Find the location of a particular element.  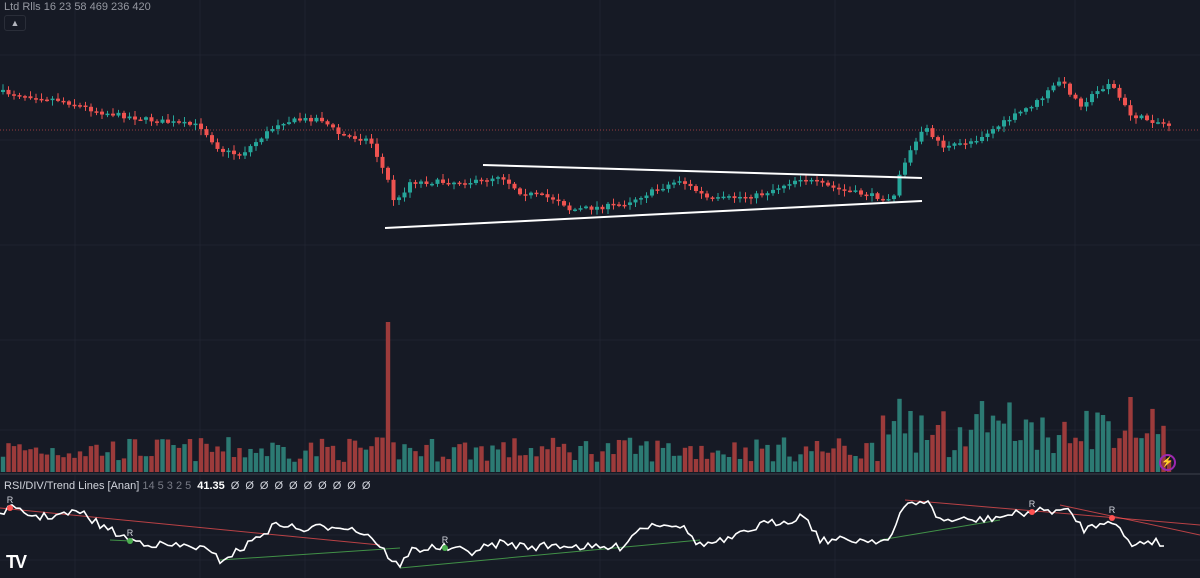

lightning-icon: ⚡ is located at coordinates (1167, 462).